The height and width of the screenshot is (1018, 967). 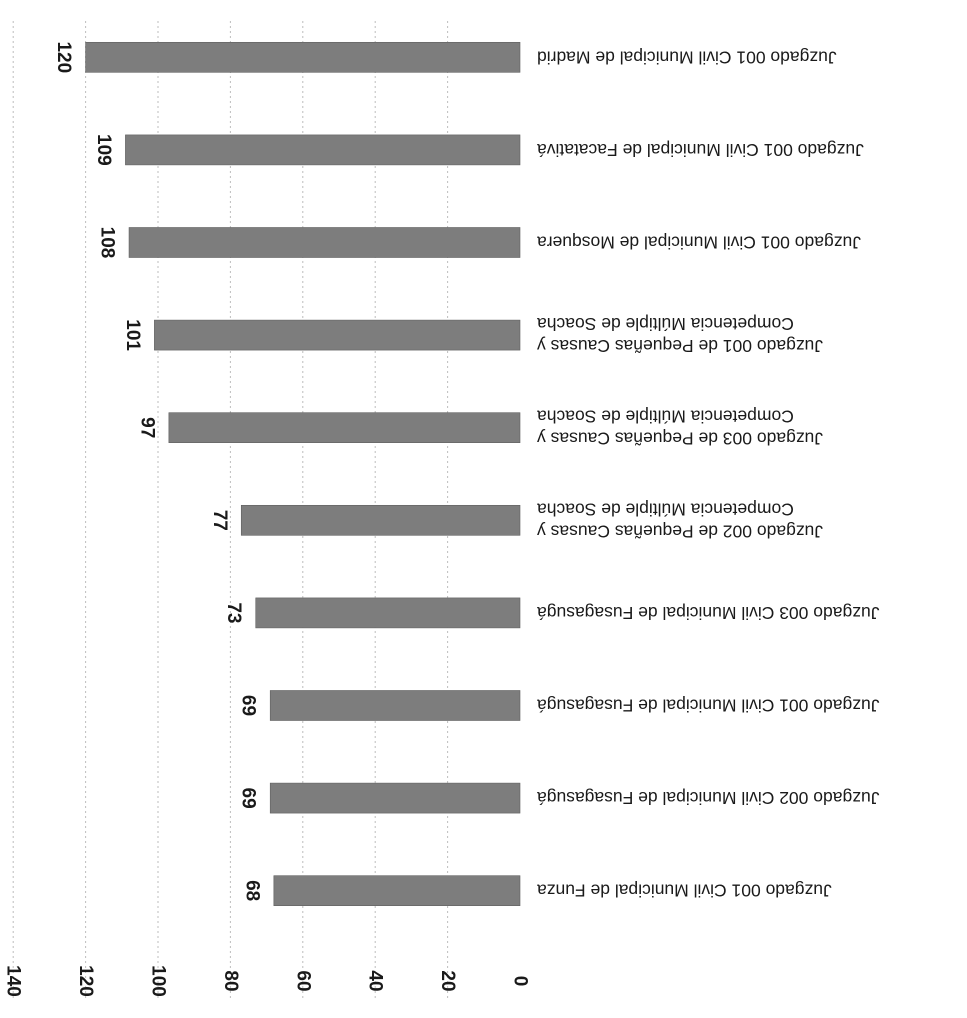 I want to click on axis-tick-label: 80, so click(x=230, y=980).